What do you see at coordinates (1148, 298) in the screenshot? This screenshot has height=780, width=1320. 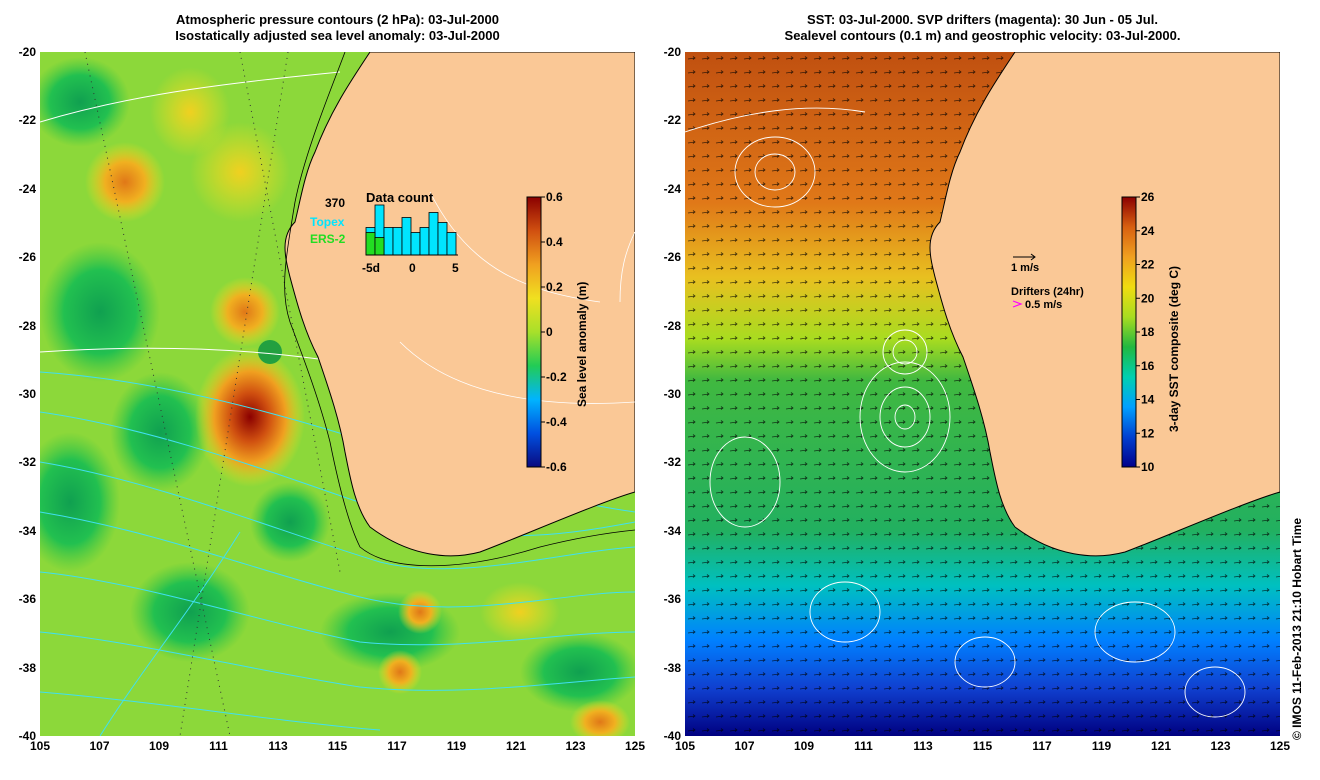 I see `colorbar-tick-label: 20` at bounding box center [1148, 298].